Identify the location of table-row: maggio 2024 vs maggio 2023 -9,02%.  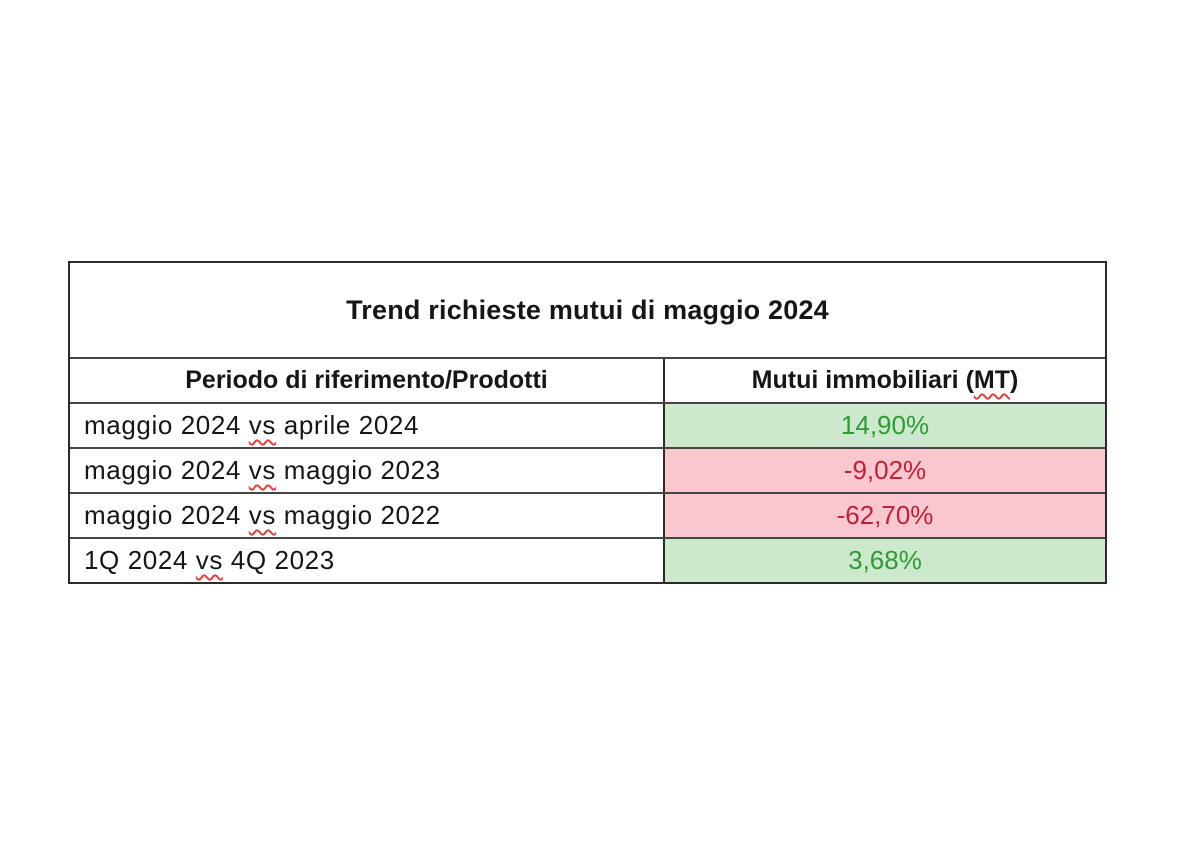
(587, 469).